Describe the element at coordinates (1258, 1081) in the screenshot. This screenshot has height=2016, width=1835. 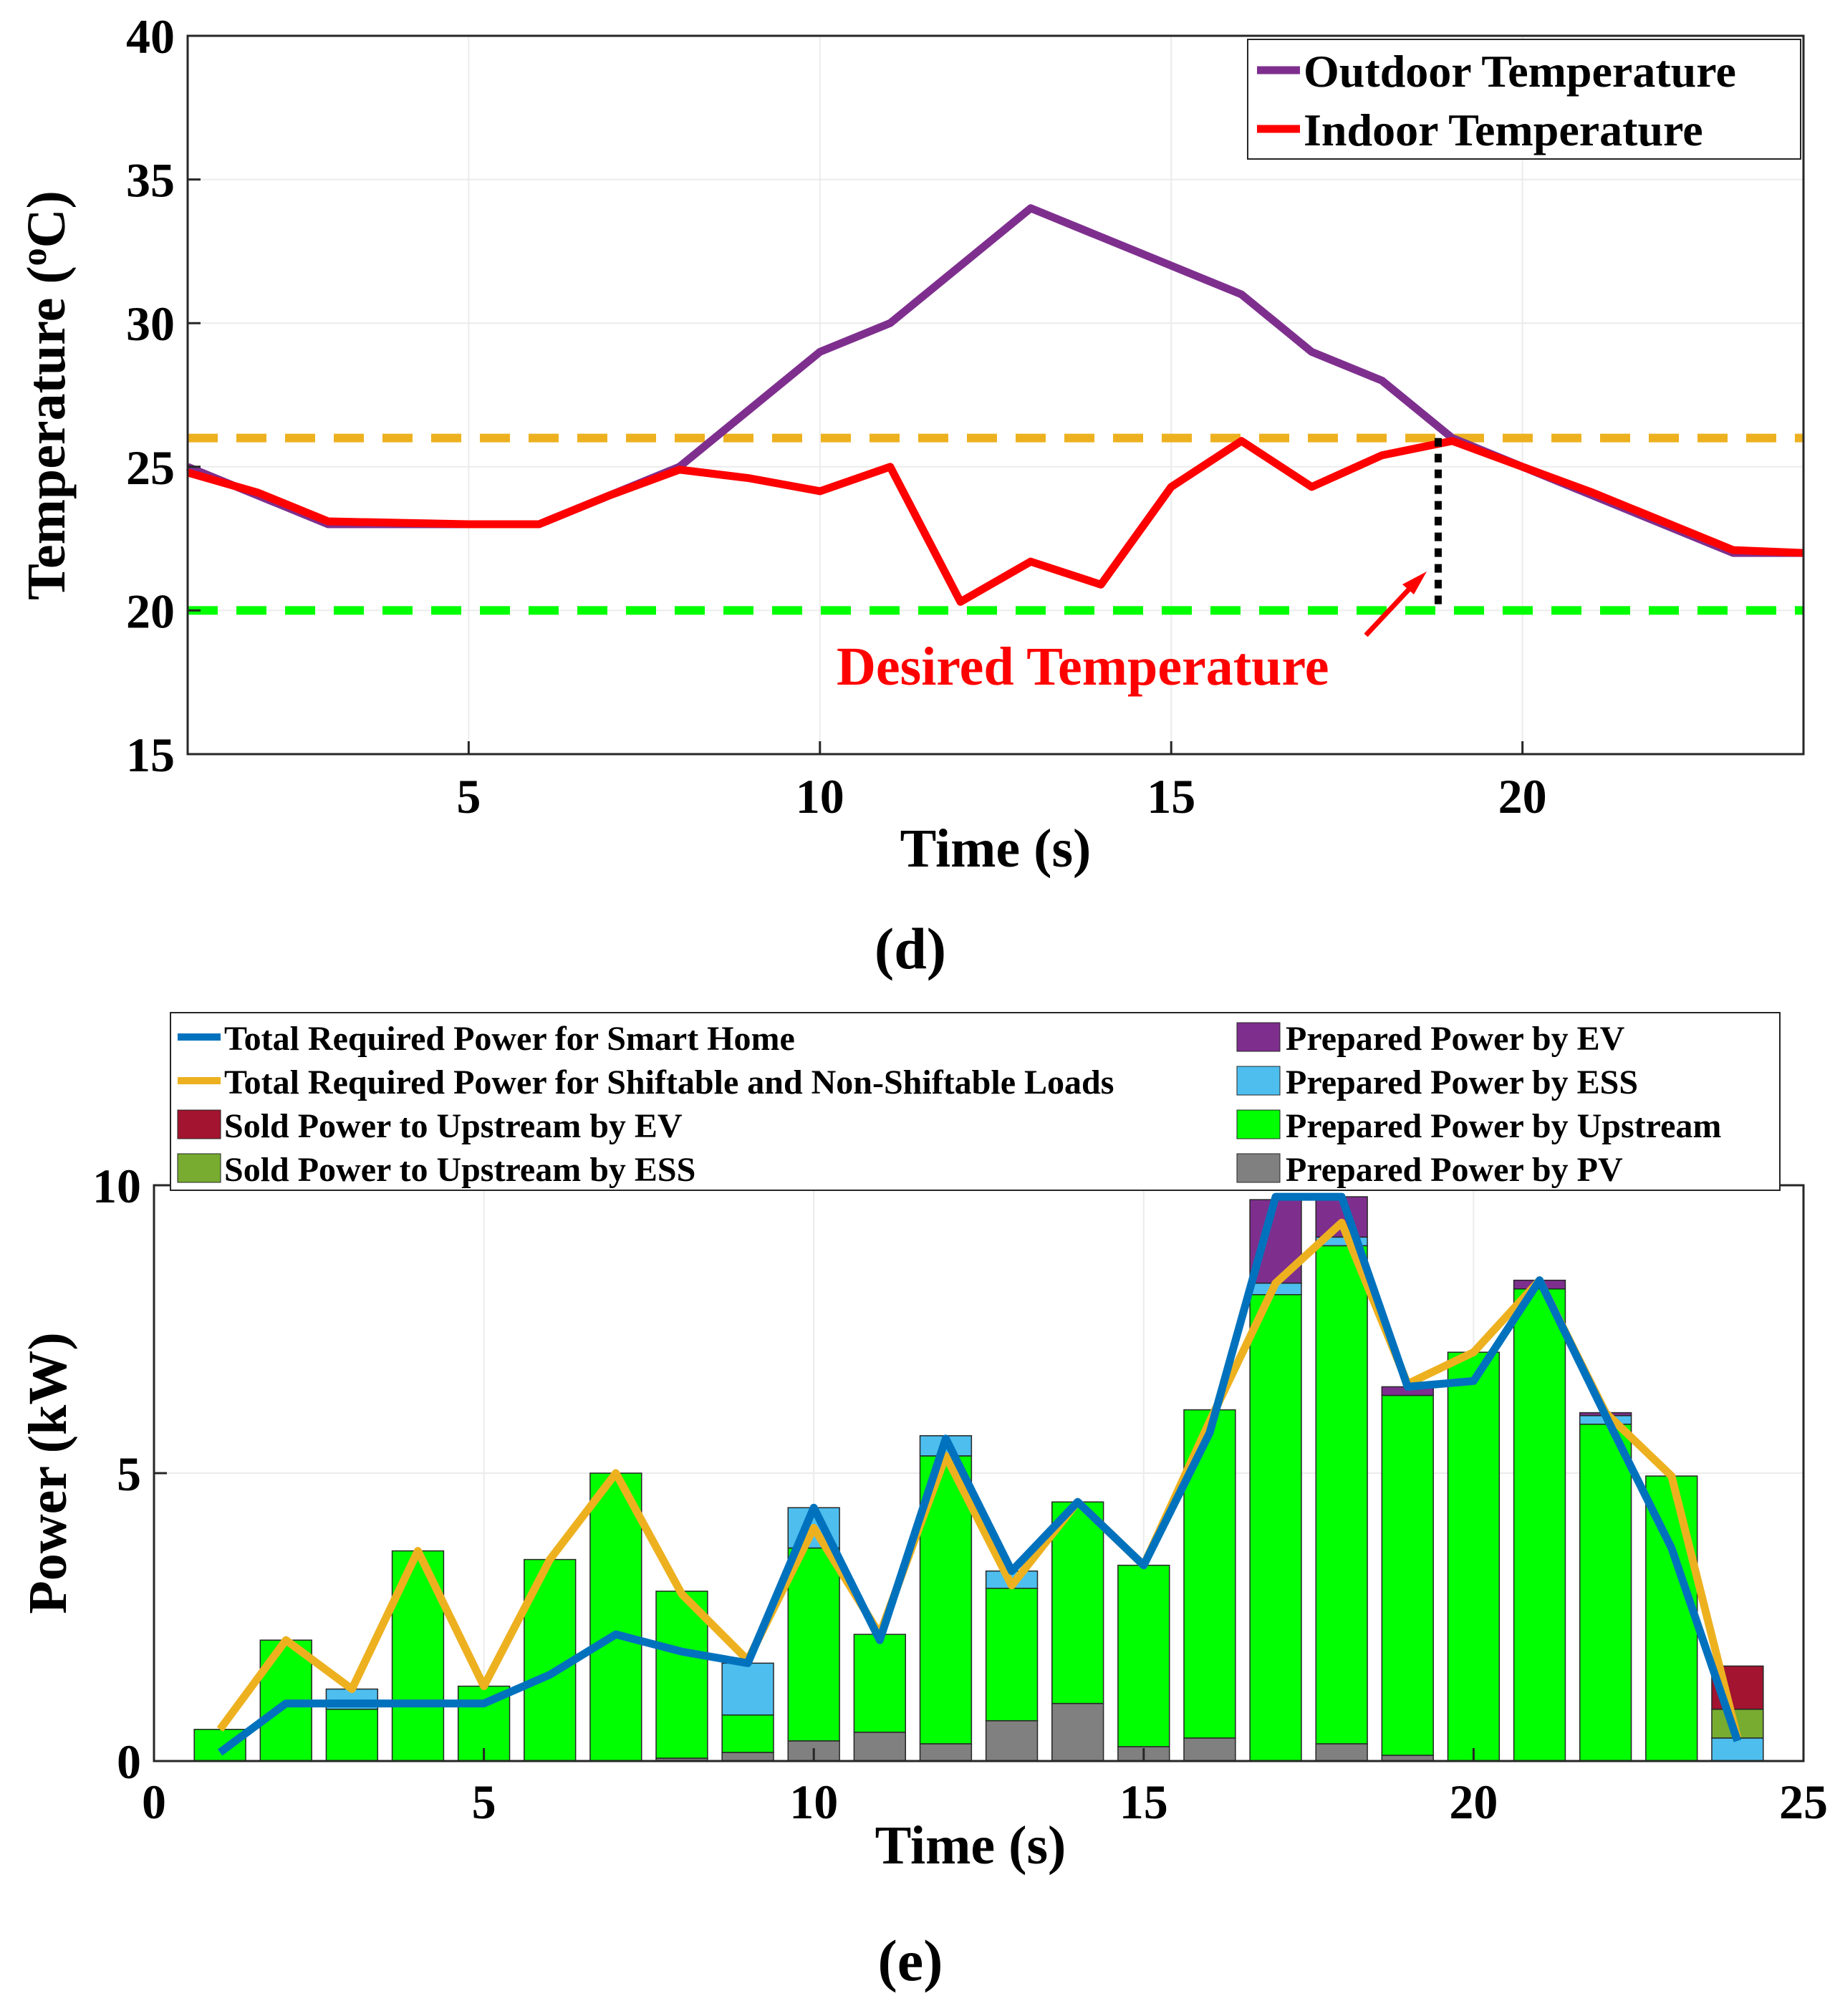
I see `legend-swatch-prepared-ess` at that location.